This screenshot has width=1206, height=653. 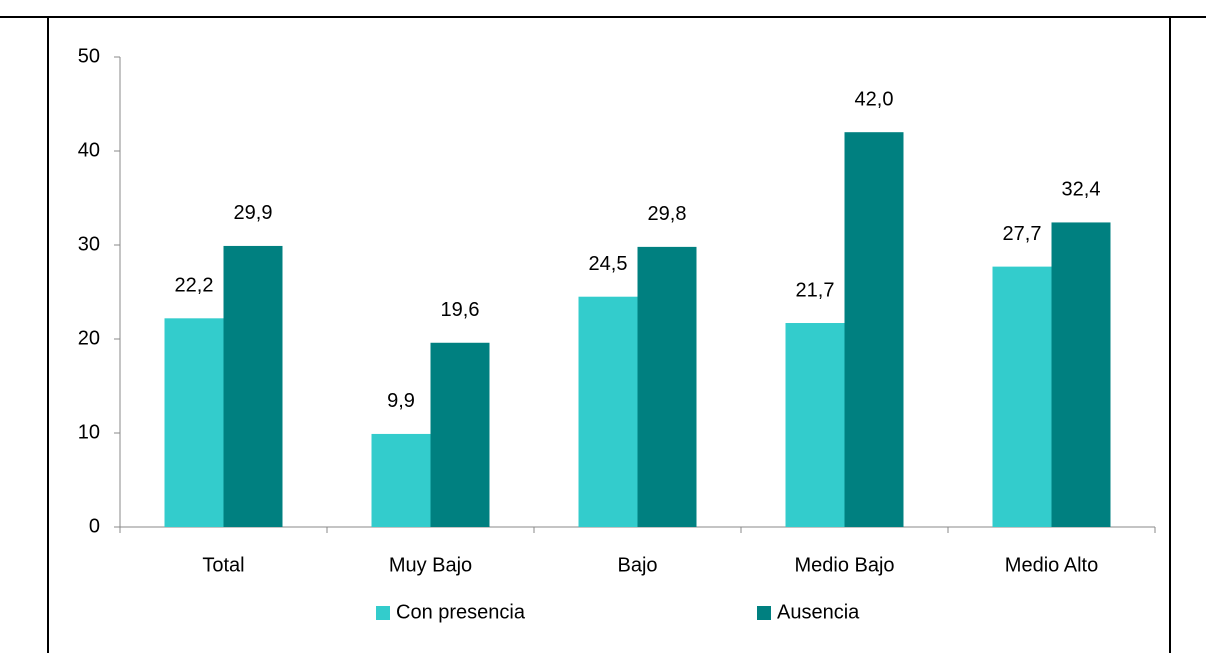 What do you see at coordinates (844, 565) in the screenshot?
I see `x-tick-label: Medio Bajo` at bounding box center [844, 565].